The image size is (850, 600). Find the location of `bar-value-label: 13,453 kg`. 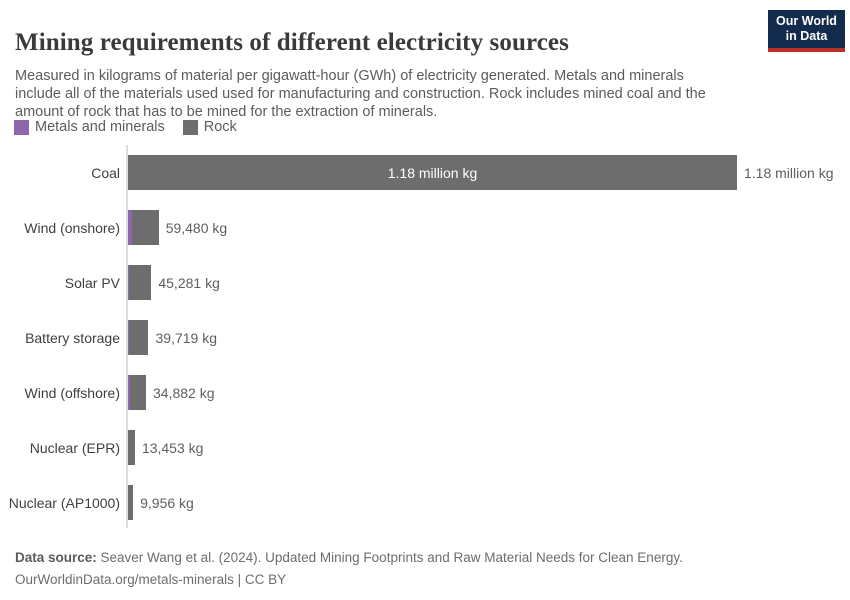

bar-value-label: 13,453 kg is located at coordinates (172, 447).